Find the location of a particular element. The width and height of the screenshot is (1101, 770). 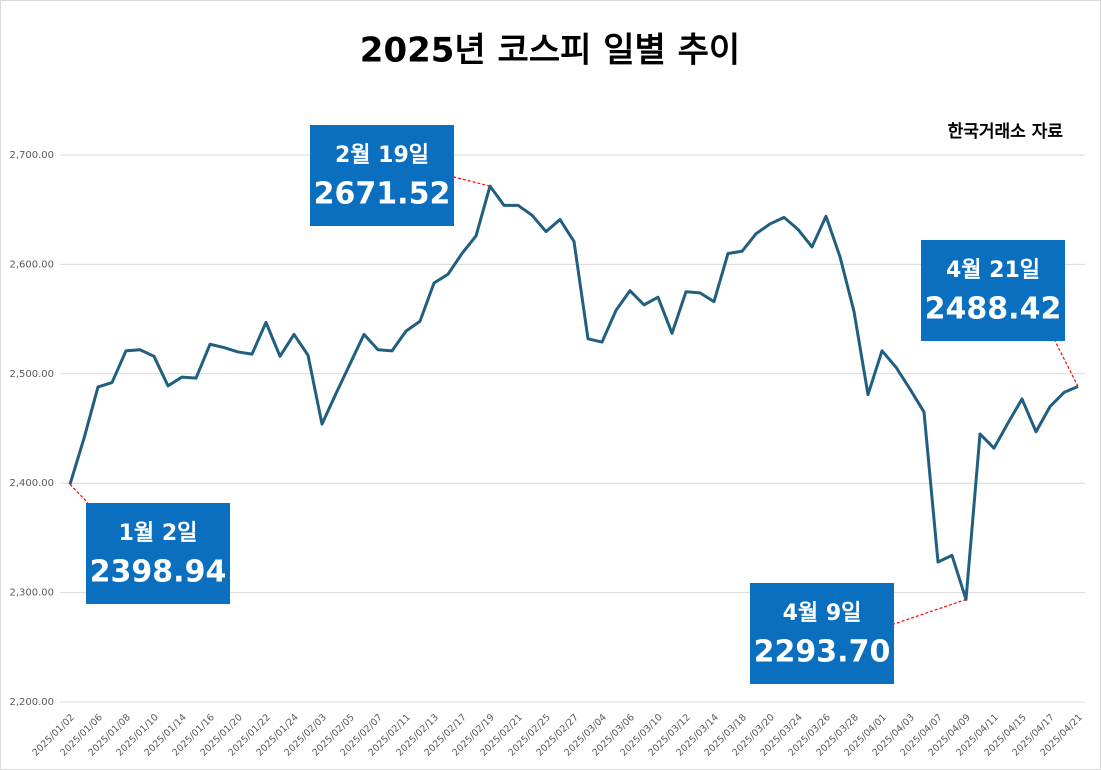

source: 한국거래소 자료 is located at coordinates (1006, 132).